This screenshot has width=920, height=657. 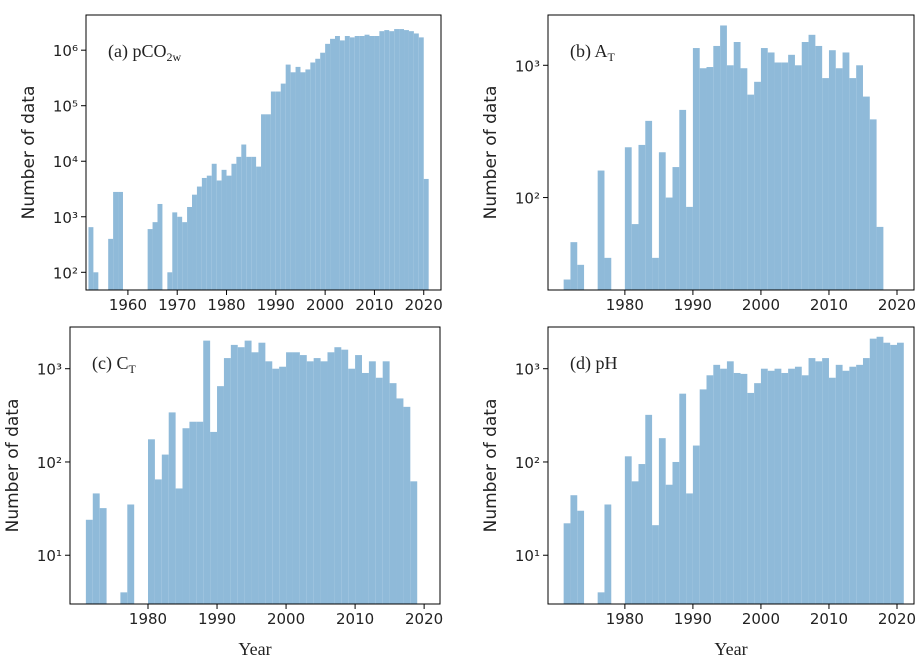 I want to click on panel-label: (d) pH, so click(x=594, y=363).